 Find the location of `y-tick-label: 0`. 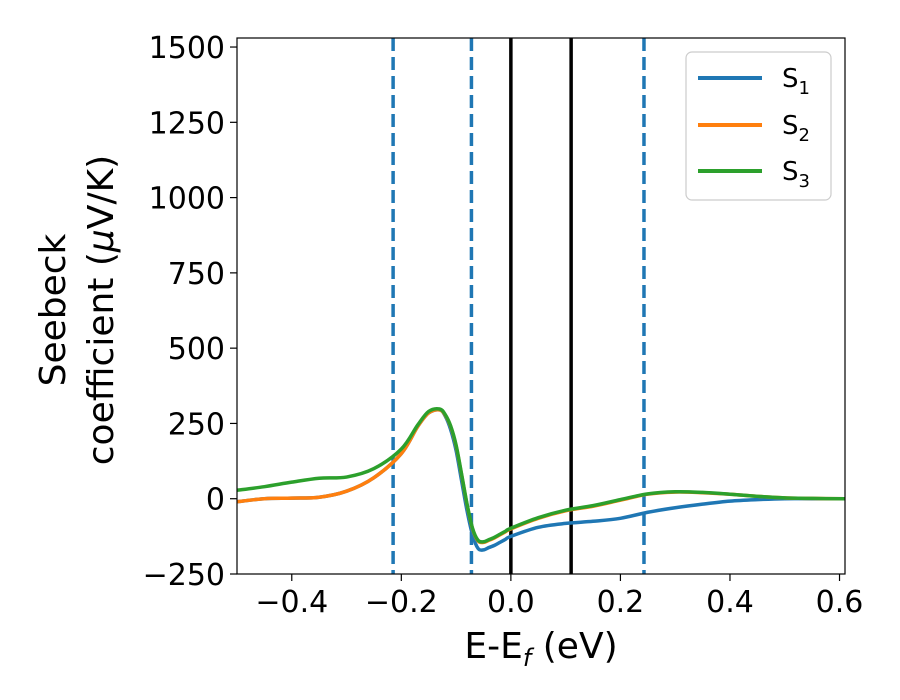

y-tick-label: 0 is located at coordinates (215, 500).